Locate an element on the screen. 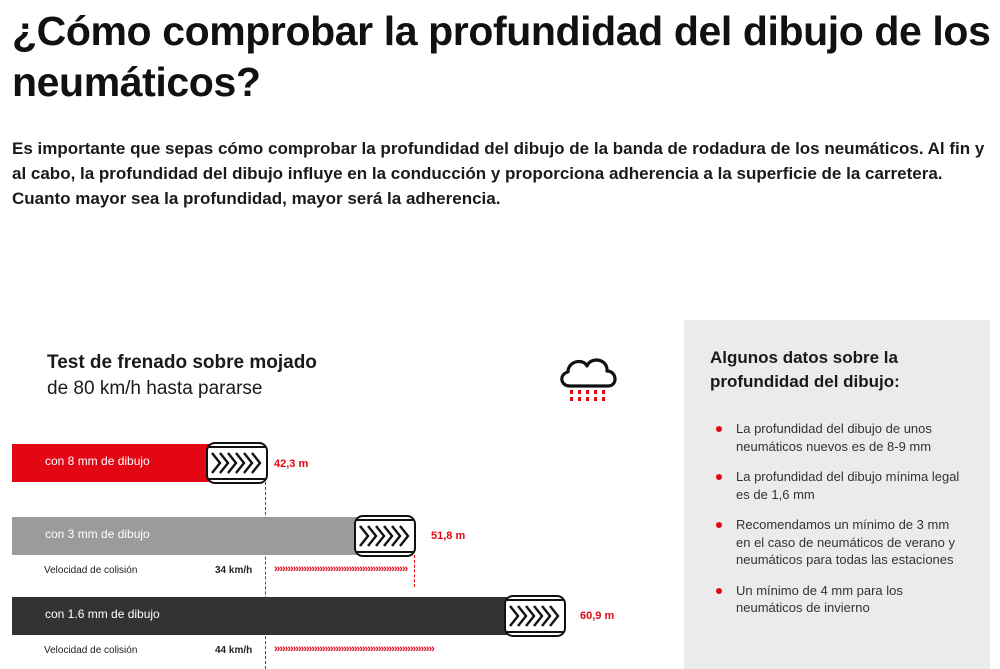  bar-label: con 3 mm de dibujo is located at coordinates (97, 534).